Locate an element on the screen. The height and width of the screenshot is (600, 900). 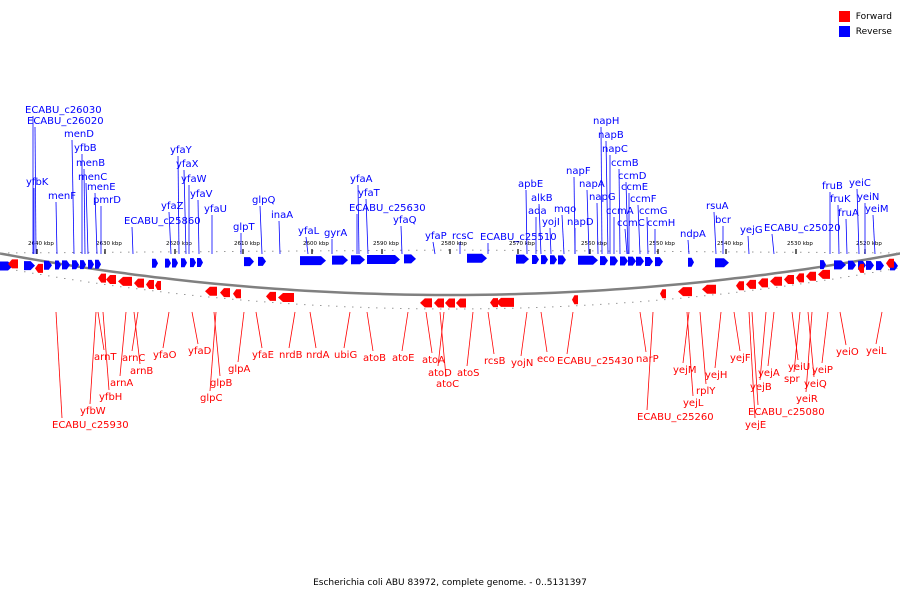
gene-label-ccmh: ccmH is located at coordinates (661, 223).